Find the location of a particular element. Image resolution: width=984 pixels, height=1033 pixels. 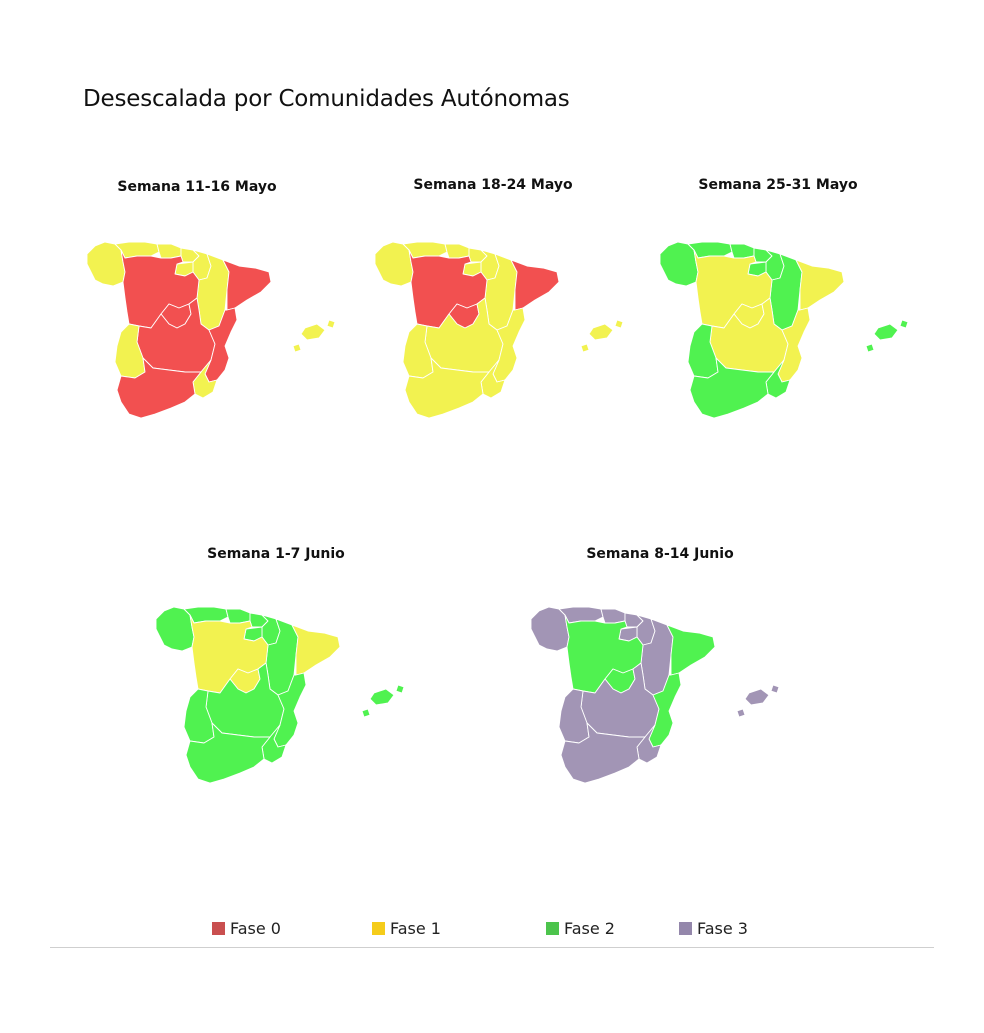

divider is located at coordinates (492, 947).